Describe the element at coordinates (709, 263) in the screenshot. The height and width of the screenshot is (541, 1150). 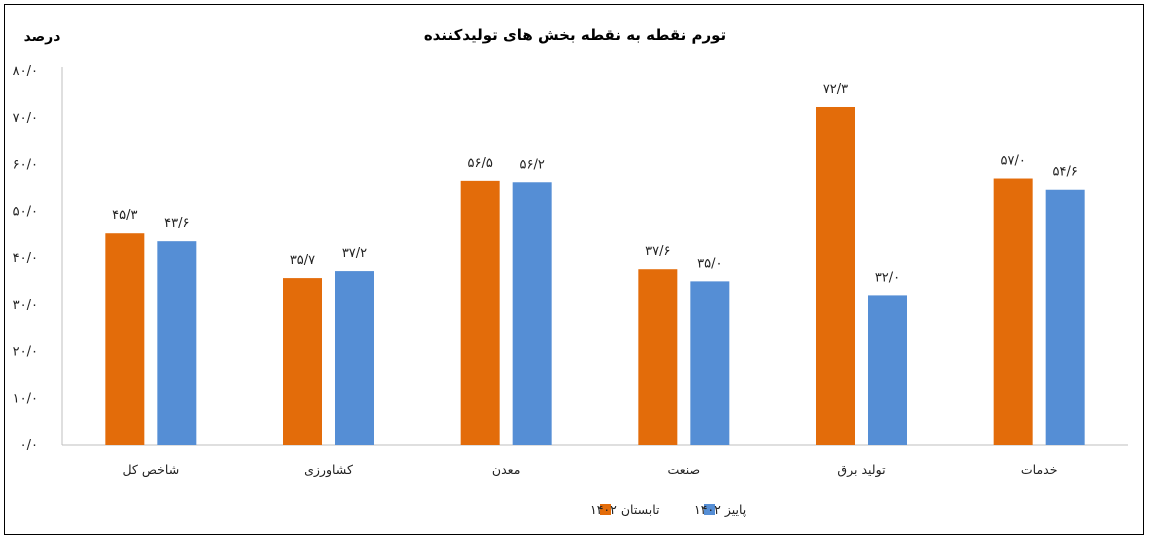
I see `data-label: ۳۵/۰` at that location.